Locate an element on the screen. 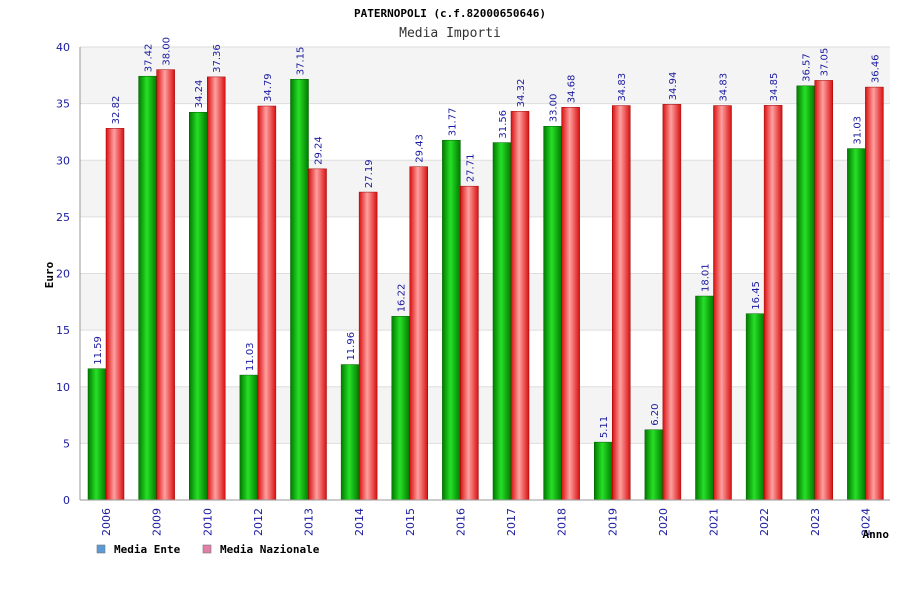 The image size is (900, 600). value-label: 11.59 is located at coordinates (98, 350).